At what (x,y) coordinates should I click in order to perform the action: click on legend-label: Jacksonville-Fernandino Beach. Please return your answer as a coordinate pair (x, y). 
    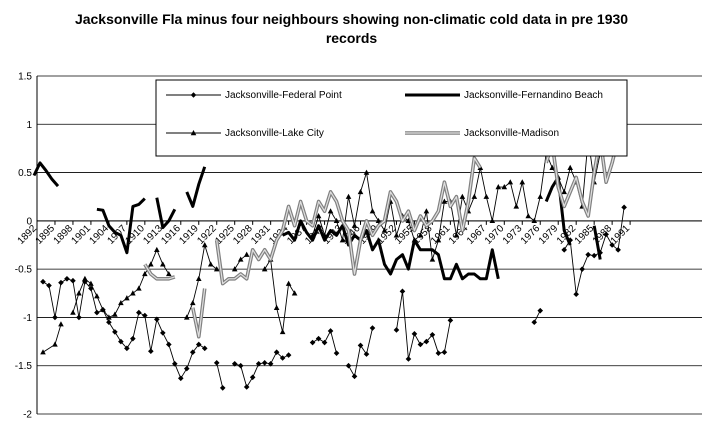
    Looking at the image, I should click on (533, 95).